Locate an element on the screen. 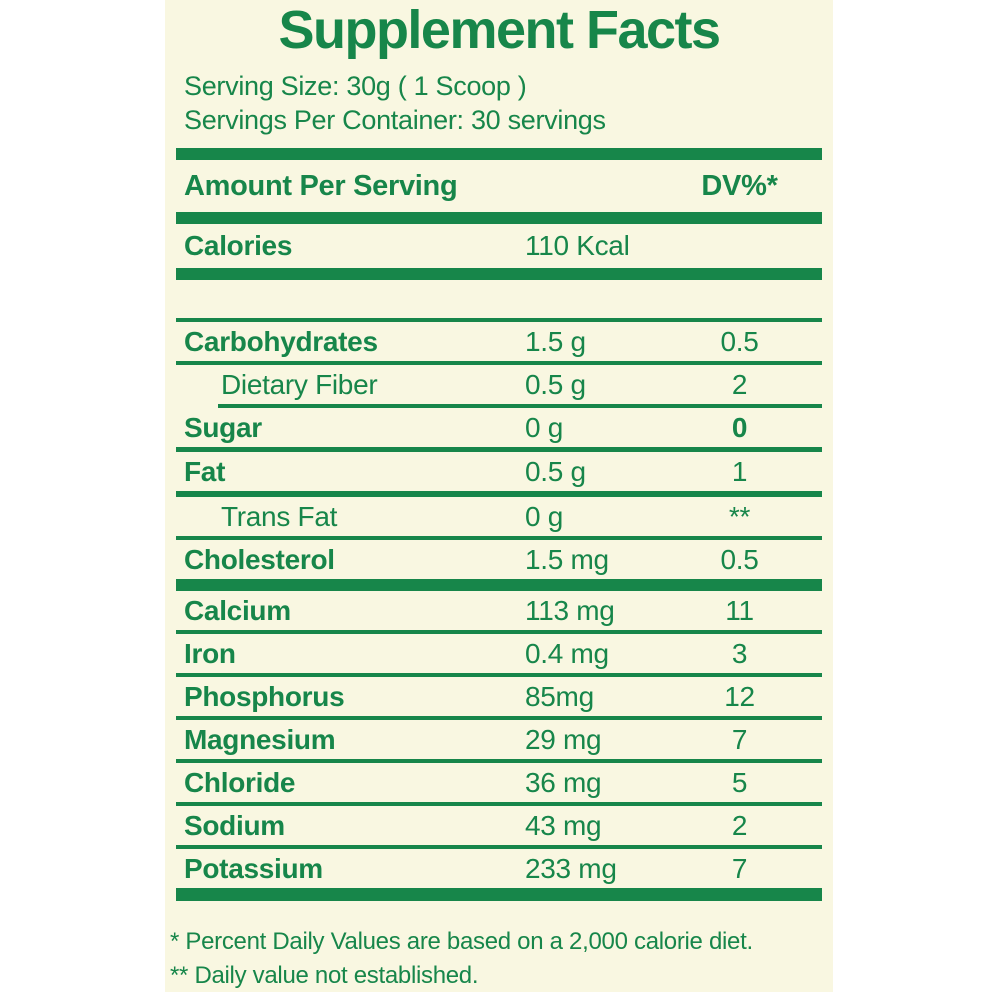 The image size is (1000, 1000). nutrient-row: Iron 0.4 mg 3 is located at coordinates (499, 653).